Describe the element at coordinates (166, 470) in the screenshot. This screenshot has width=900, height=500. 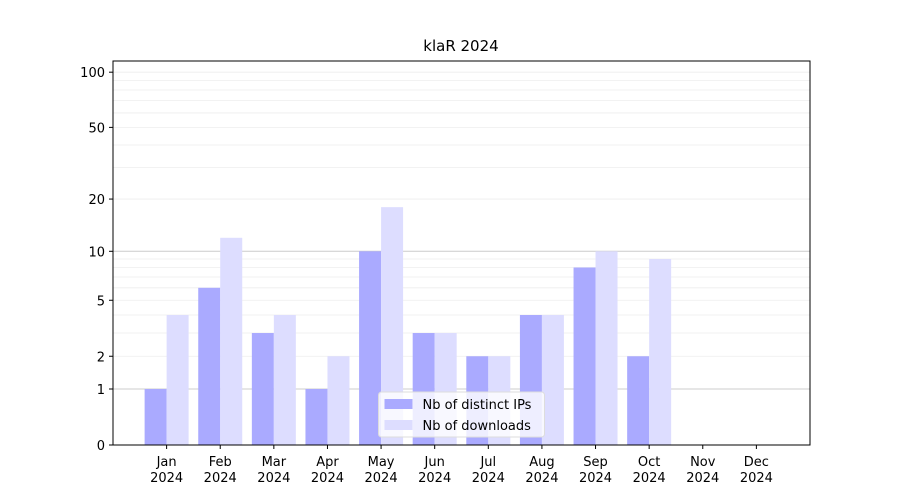
I see `x-tick-label: Jan 2024` at that location.